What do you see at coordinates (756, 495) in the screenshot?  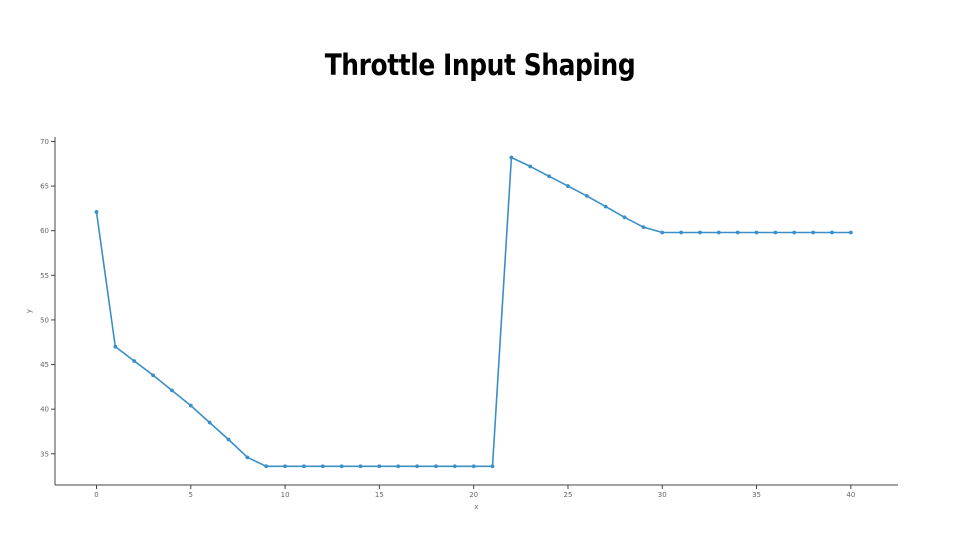 I see `x-tick-label: 35` at bounding box center [756, 495].